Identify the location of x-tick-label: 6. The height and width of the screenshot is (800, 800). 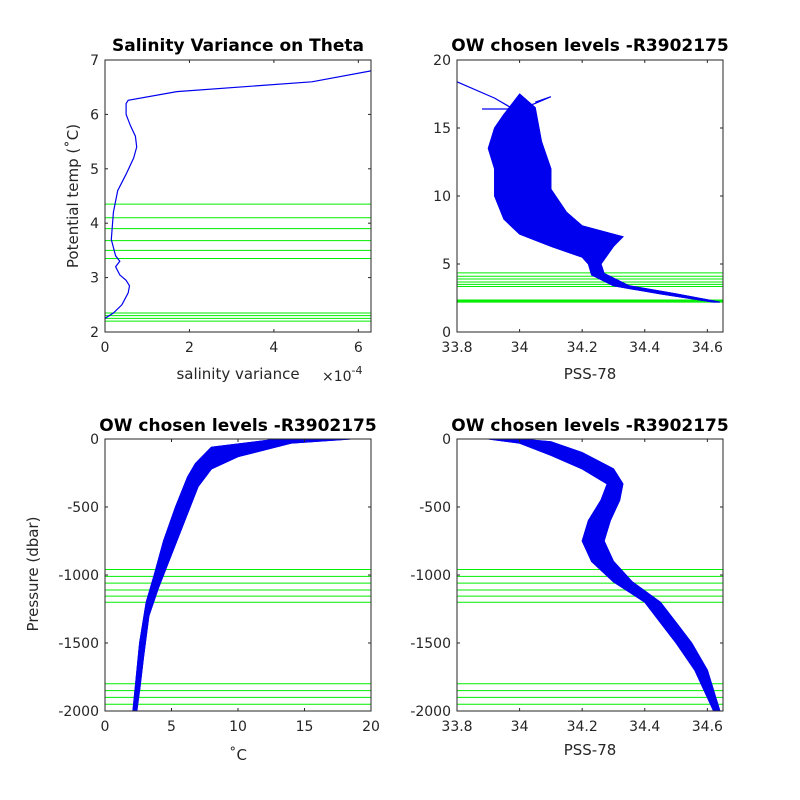
(358, 348).